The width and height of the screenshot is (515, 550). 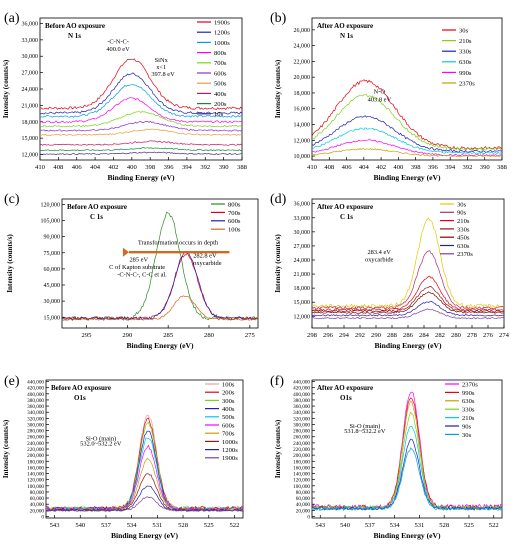 I want to click on panel-letter: (b), so click(x=278, y=18).